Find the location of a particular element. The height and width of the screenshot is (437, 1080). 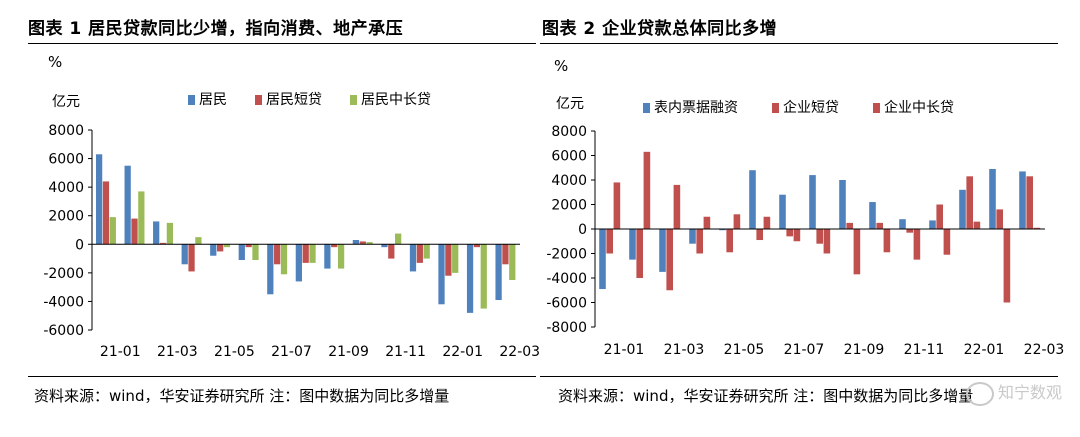

bar-居民中长贷-21-12 is located at coordinates (426, 251).